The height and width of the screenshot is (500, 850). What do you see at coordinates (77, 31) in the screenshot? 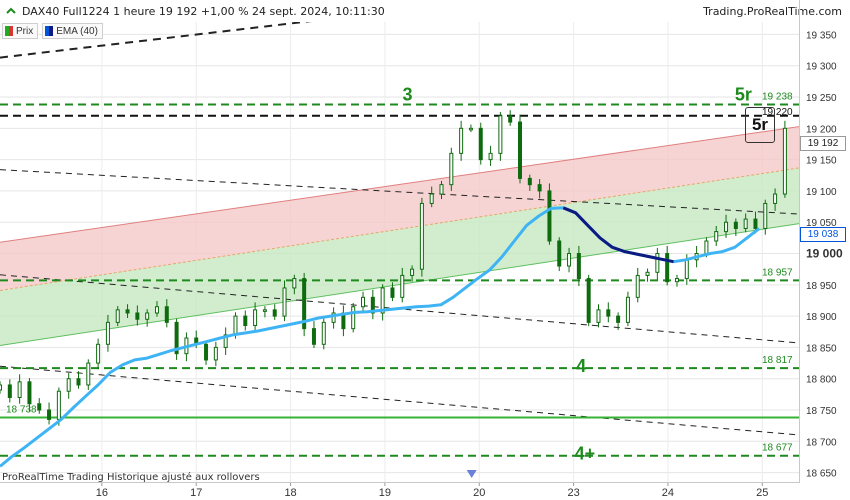
I see `legend-label-ema: EMA (40)` at bounding box center [77, 31].